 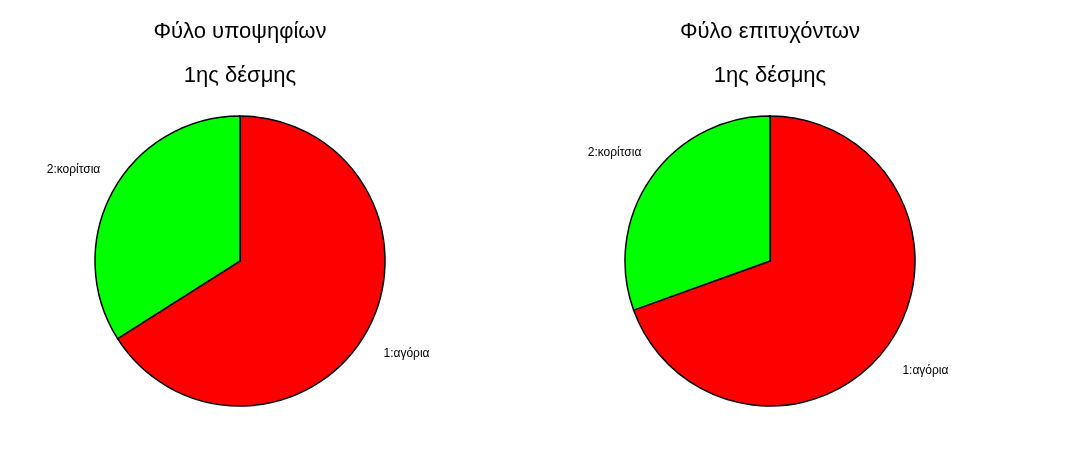 What do you see at coordinates (240, 30) in the screenshot?
I see `text: Φύλο υποψηφίων` at bounding box center [240, 30].